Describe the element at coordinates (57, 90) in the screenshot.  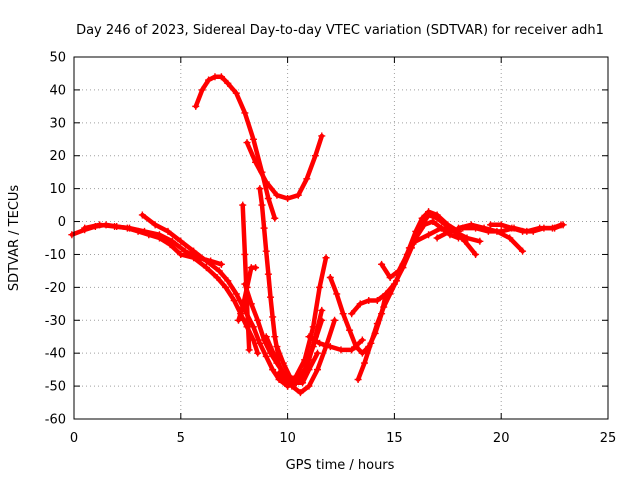
I see `y-tick-label: 40` at that location.